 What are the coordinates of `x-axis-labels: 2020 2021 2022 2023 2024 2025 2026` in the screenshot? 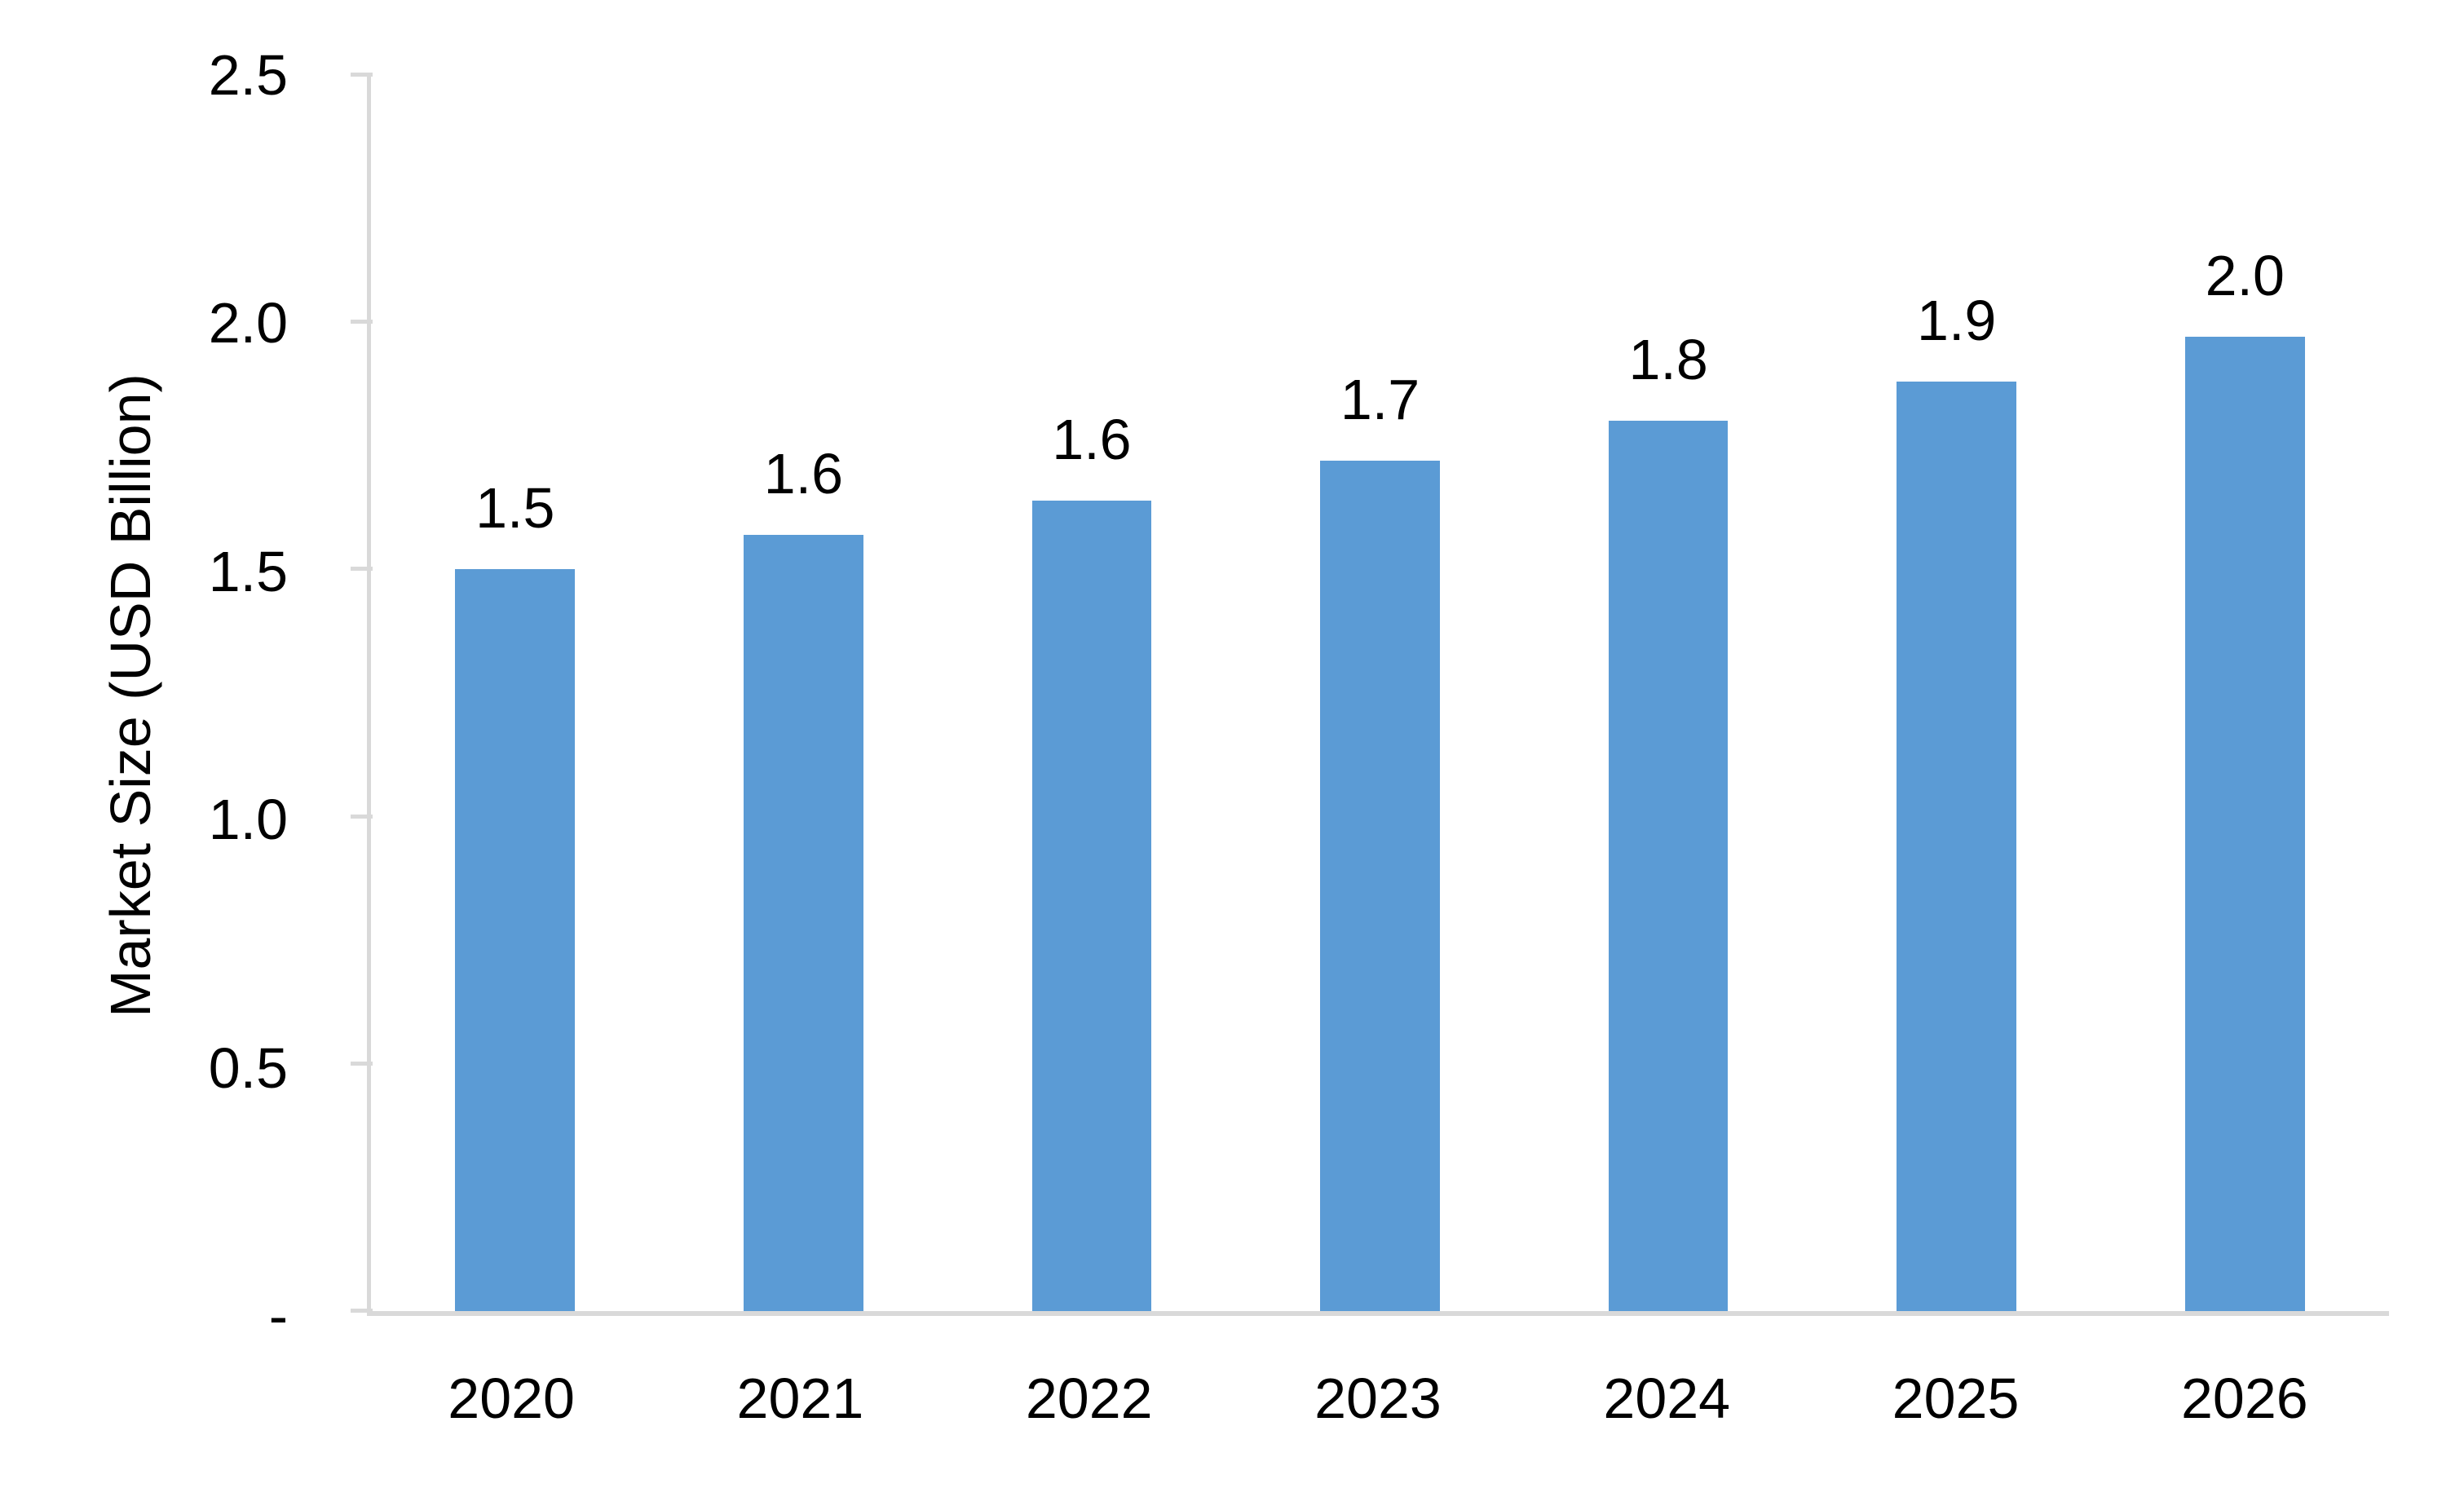 It's located at (1378, 1398).